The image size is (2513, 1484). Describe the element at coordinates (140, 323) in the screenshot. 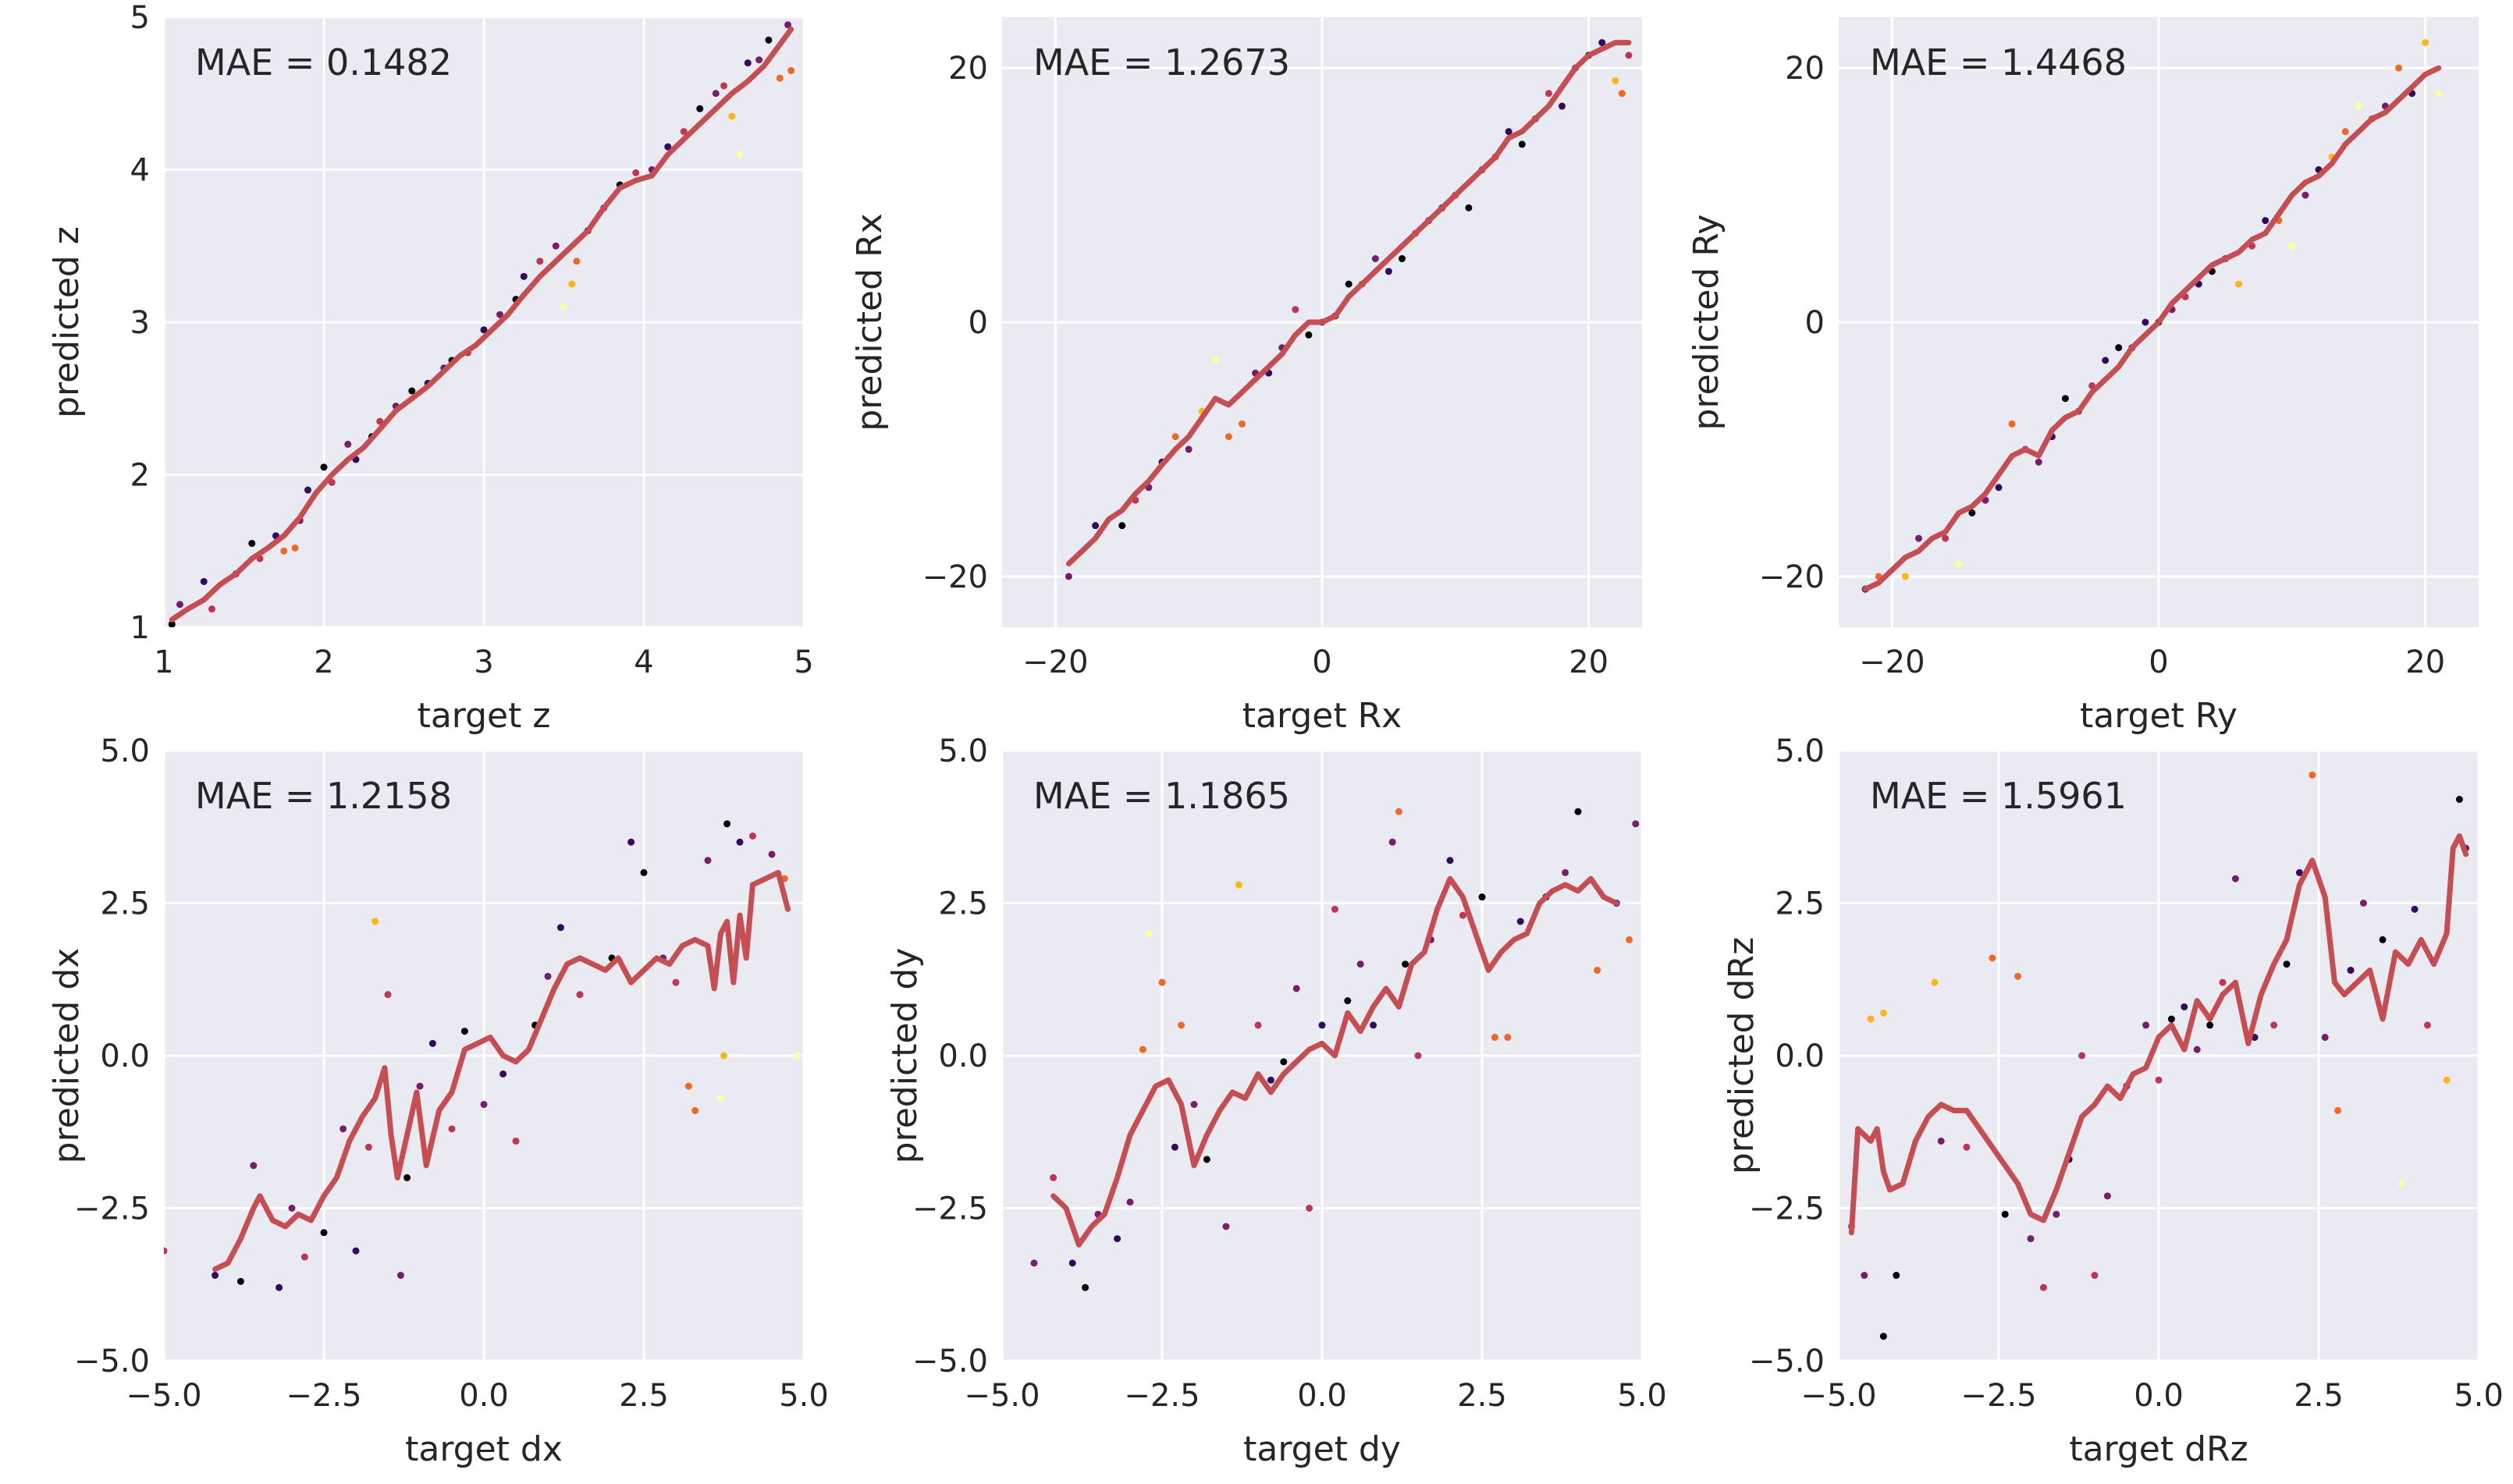

I see `y-tick-label: 3` at that location.